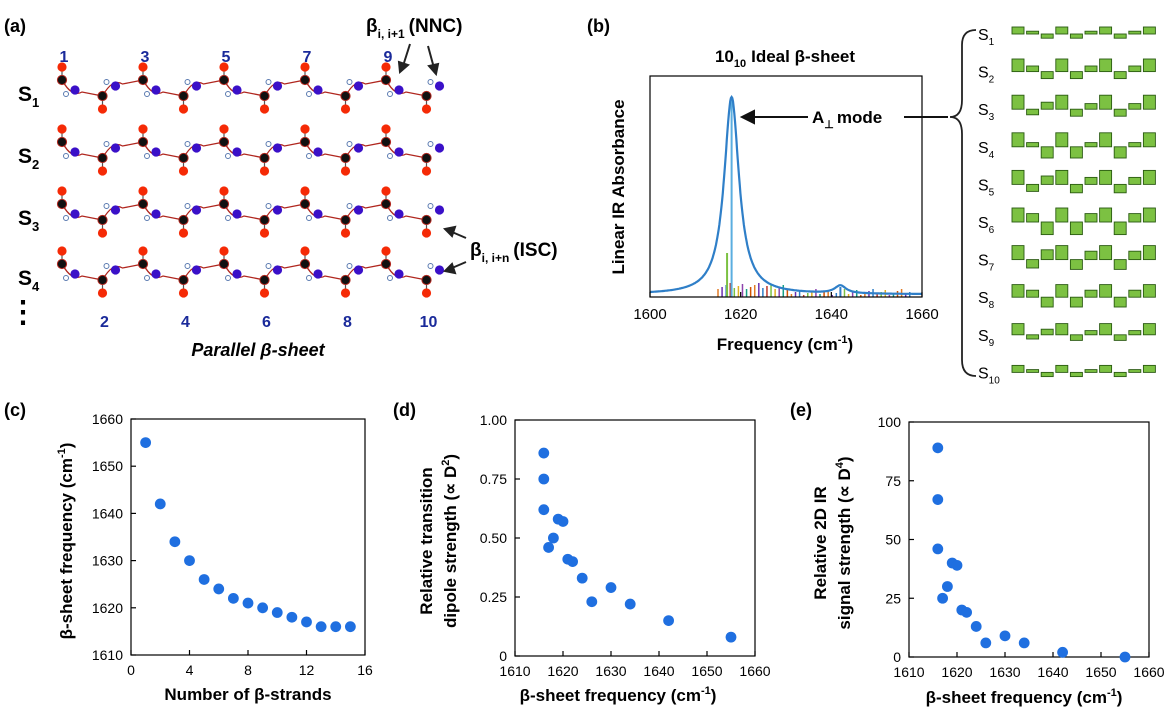 This screenshot has width=1176, height=715. What do you see at coordinates (658, 671) in the screenshot?
I see `tick-label: 1640` at bounding box center [658, 671].